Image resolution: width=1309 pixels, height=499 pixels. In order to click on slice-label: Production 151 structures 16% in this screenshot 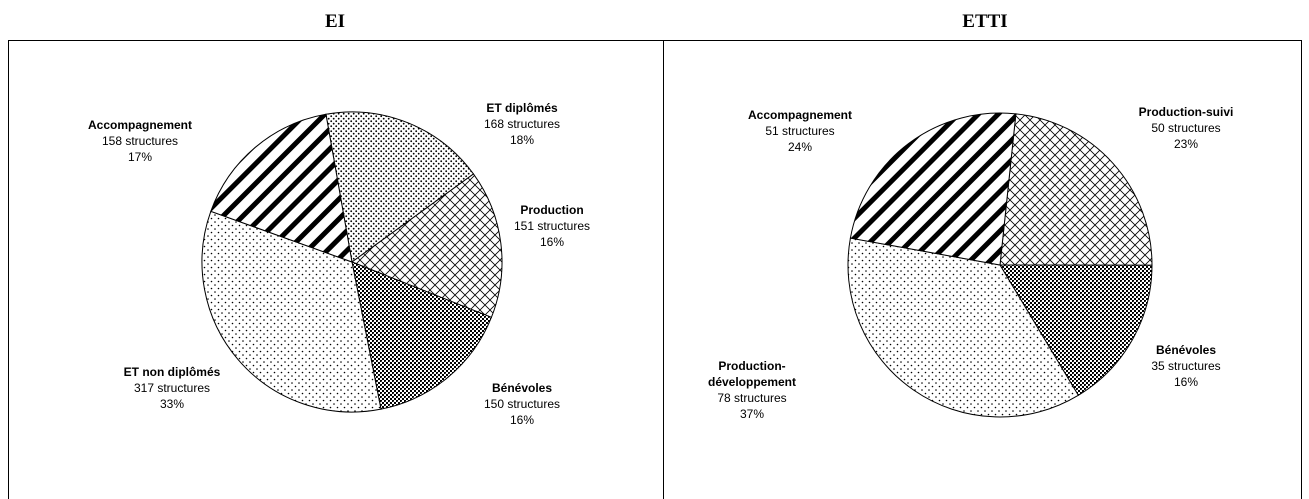, I will do `click(552, 226)`.